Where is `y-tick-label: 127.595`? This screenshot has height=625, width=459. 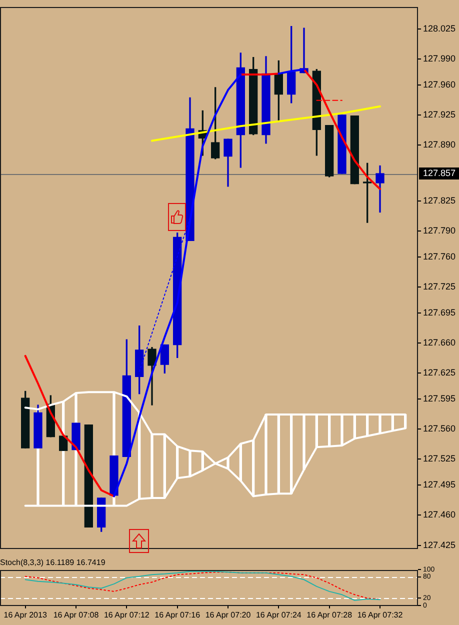 y-tick-label: 127.595 is located at coordinates (439, 398).